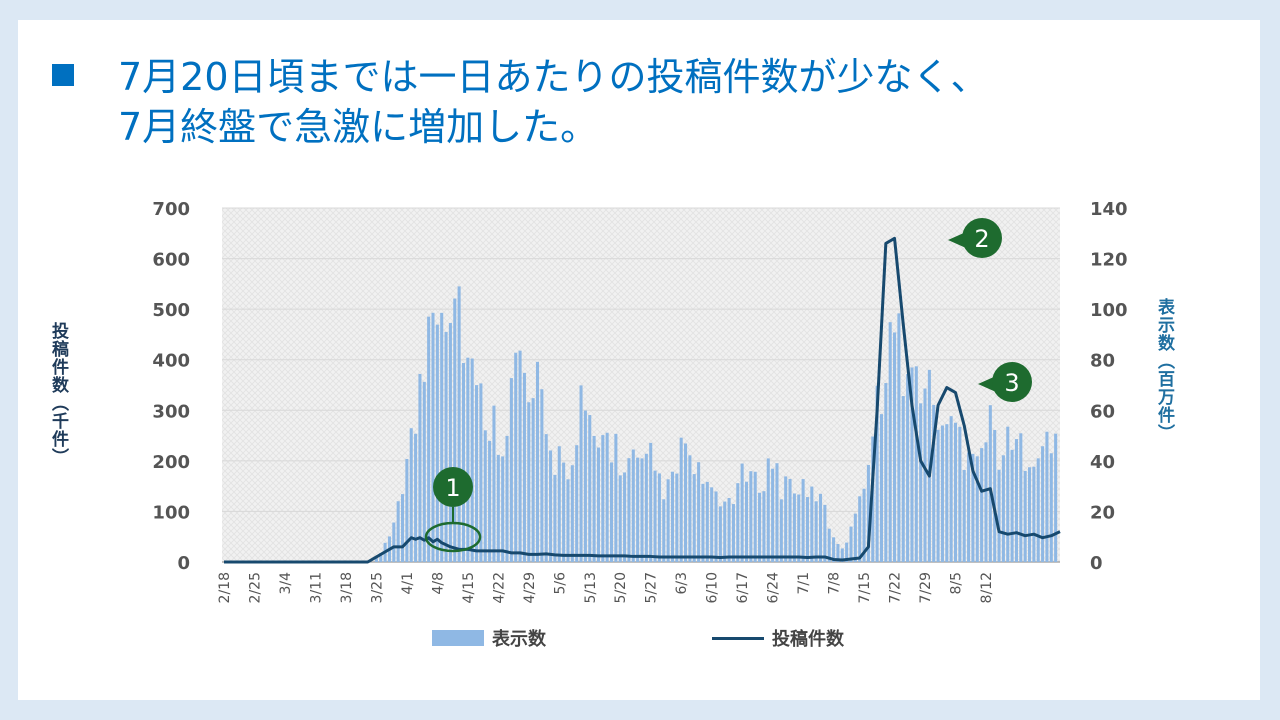 Image resolution: width=1280 pixels, height=720 pixels. Describe the element at coordinates (1096, 563) in the screenshot. I see `y-right-tick: 0` at that location.